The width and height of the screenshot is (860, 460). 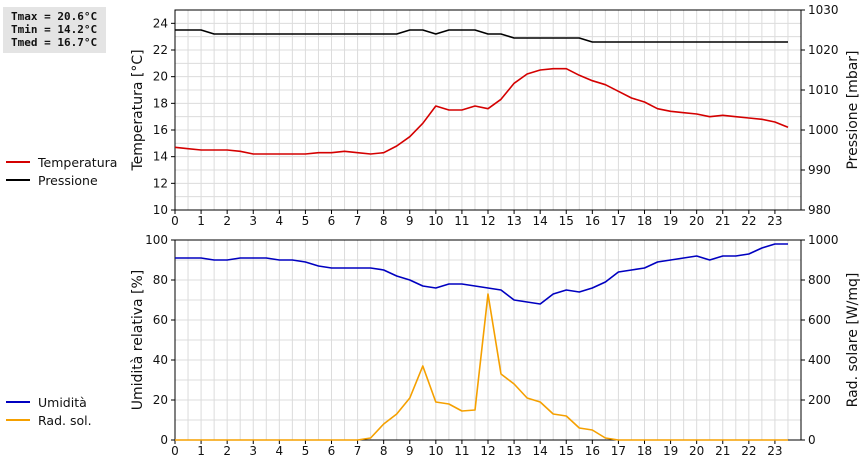 What do you see at coordinates (481, 274) in the screenshot?
I see `series-line-umidit` at bounding box center [481, 274].